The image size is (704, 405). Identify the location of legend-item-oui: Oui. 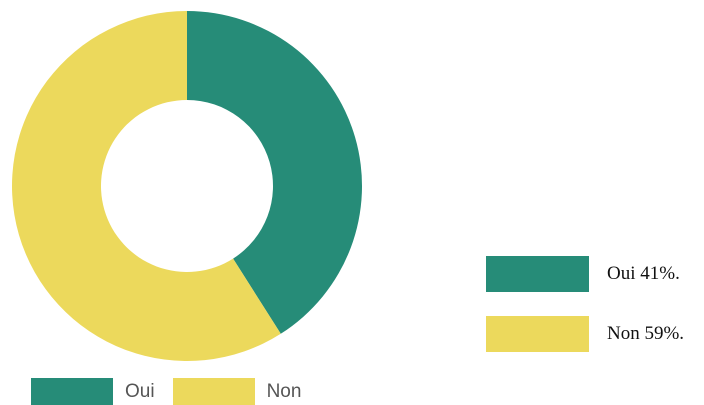
(93, 391).